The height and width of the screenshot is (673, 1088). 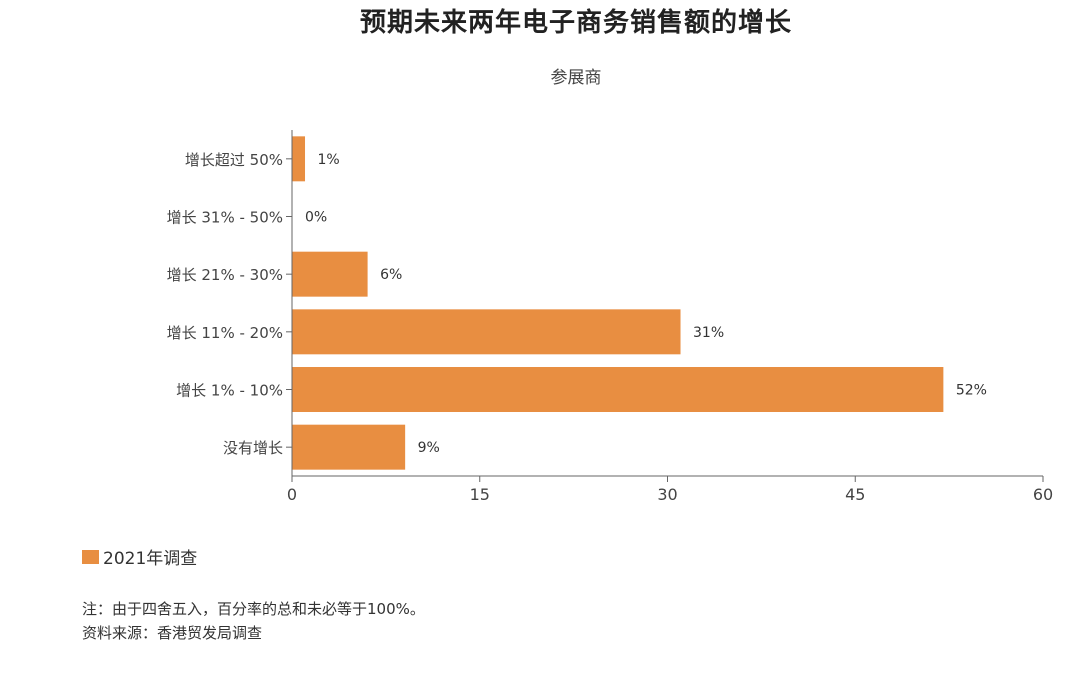 I want to click on data-label: 0%, so click(x=316, y=218).